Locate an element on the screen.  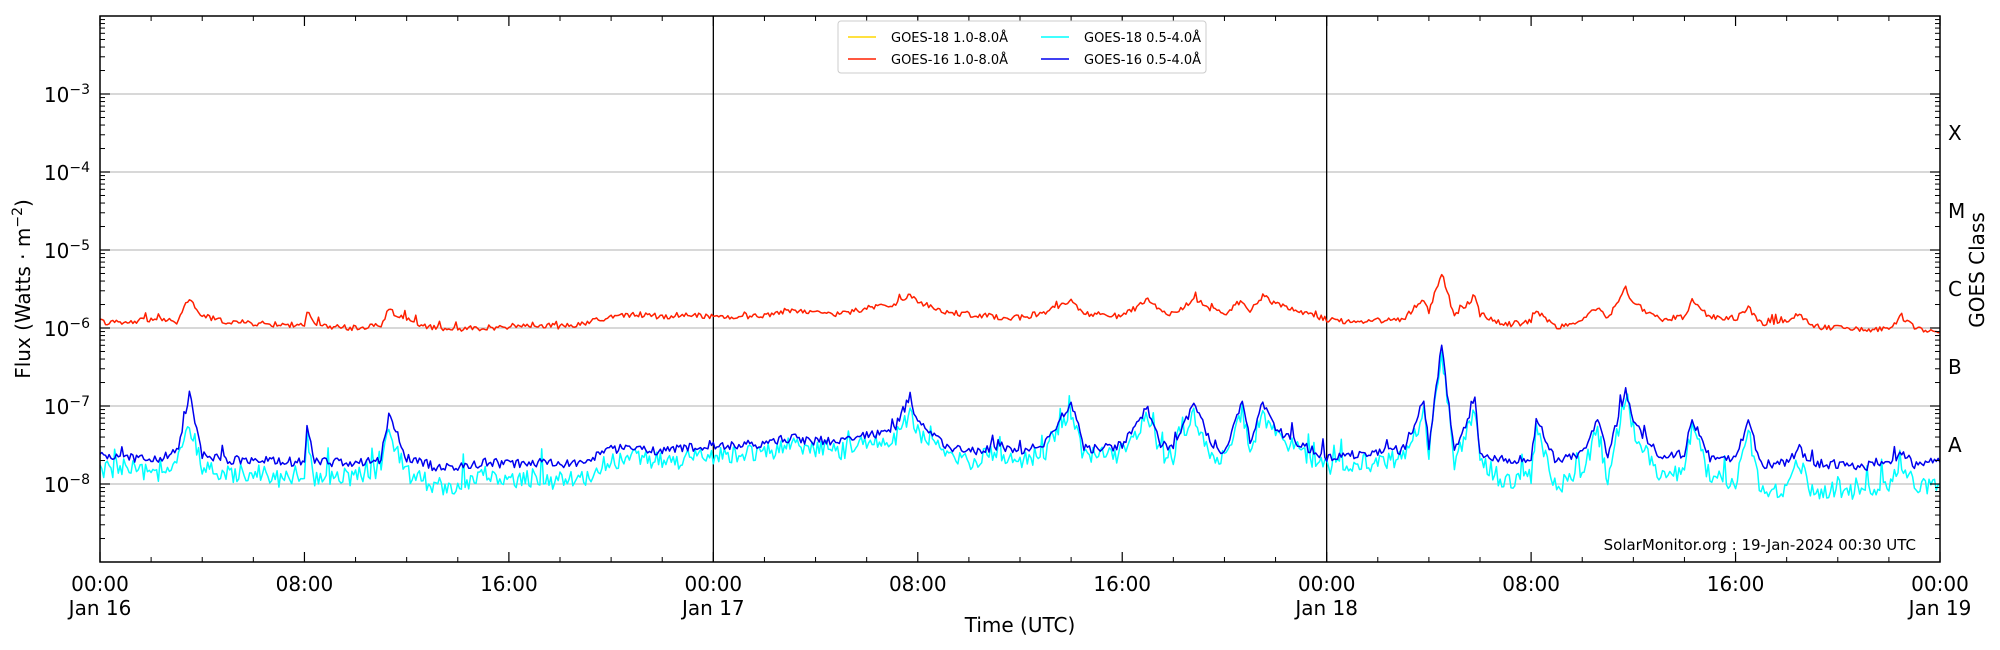
x-axis-title: Time (UTC) is located at coordinates (1020, 625).